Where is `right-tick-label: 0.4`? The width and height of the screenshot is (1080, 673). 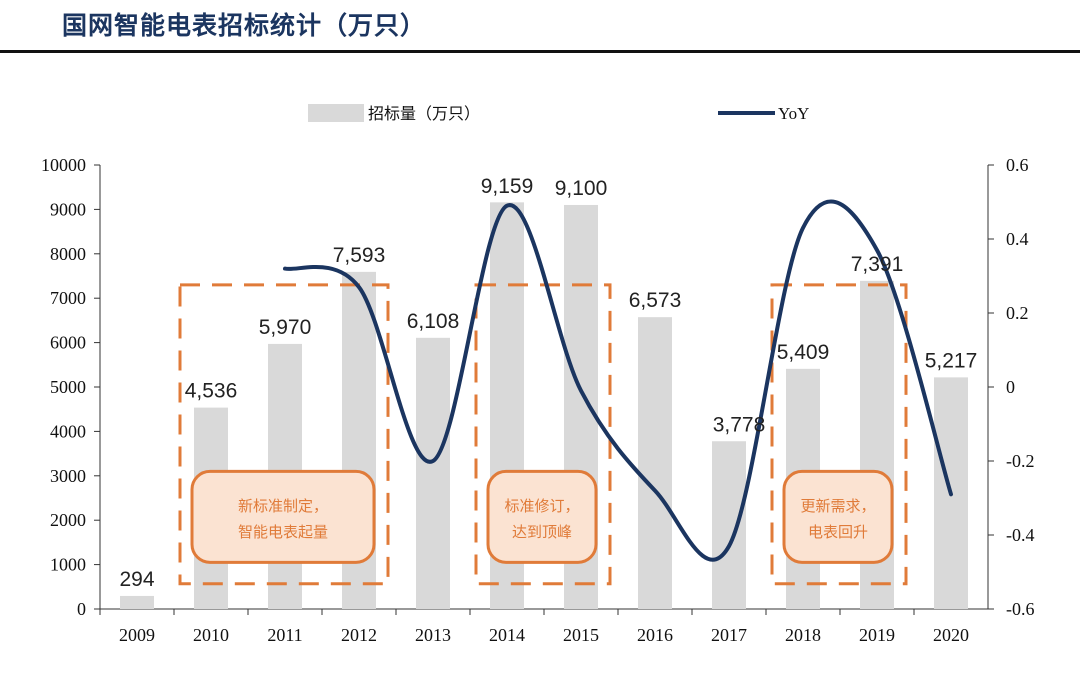 right-tick-label: 0.4 is located at coordinates (1017, 239).